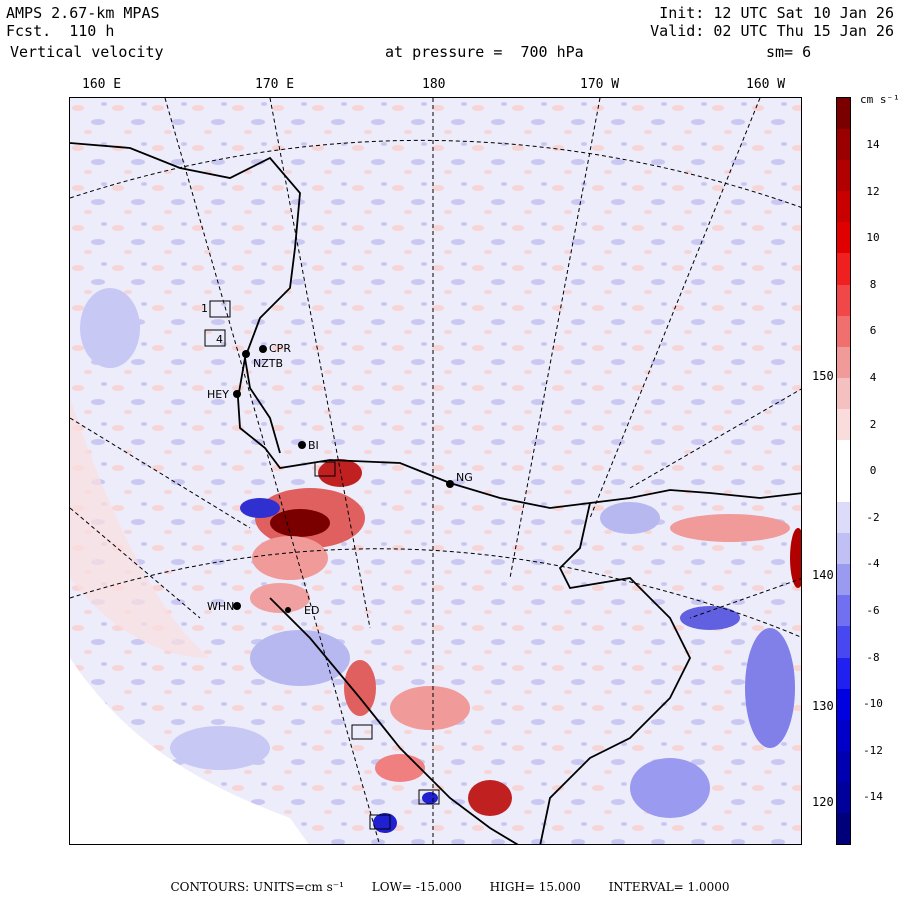 This screenshot has height=900, width=900. Describe the element at coordinates (376, 646) in the screenshot. I see `coastal-convective-band` at that location.